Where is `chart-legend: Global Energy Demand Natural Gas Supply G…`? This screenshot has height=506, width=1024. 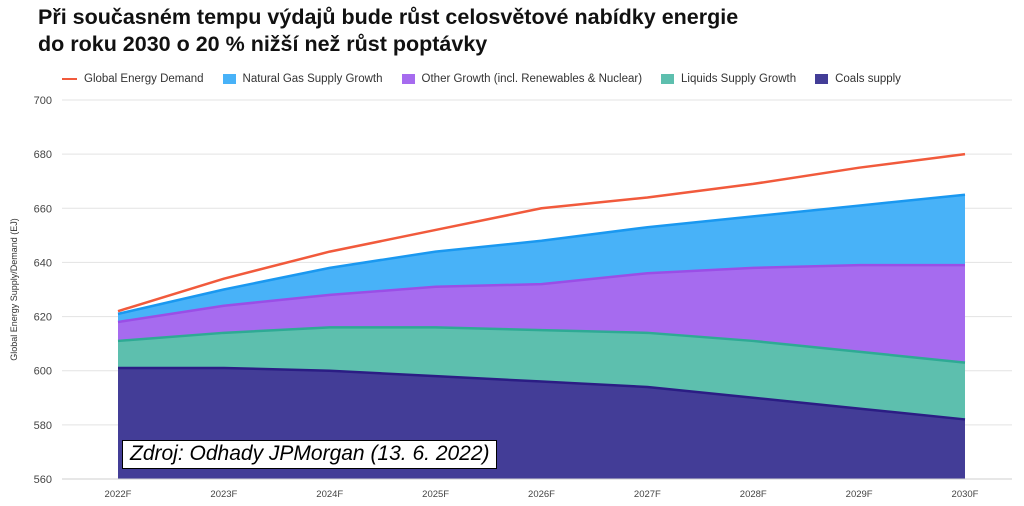 chart-legend: Global Energy Demand Natural Gas Supply G… is located at coordinates (491, 79).